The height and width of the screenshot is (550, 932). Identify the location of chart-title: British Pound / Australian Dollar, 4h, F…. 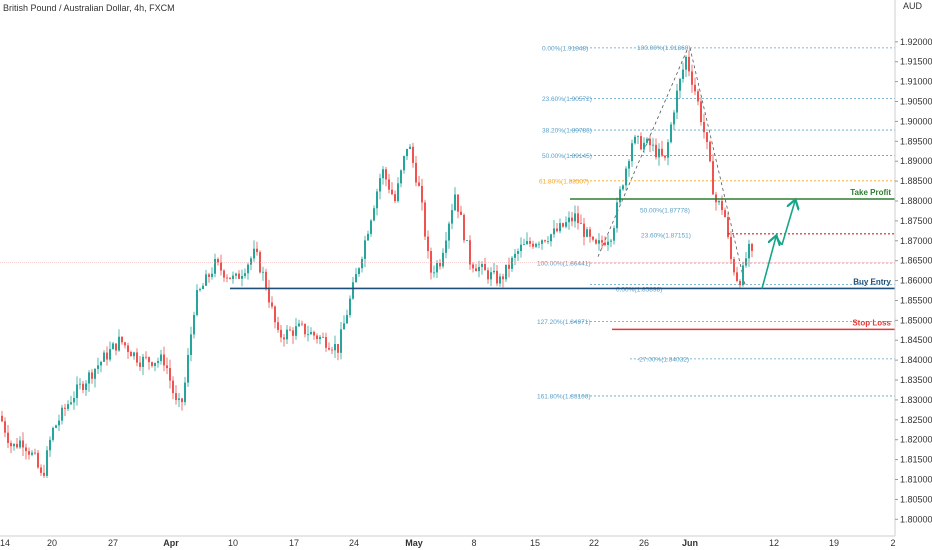
(89, 8).